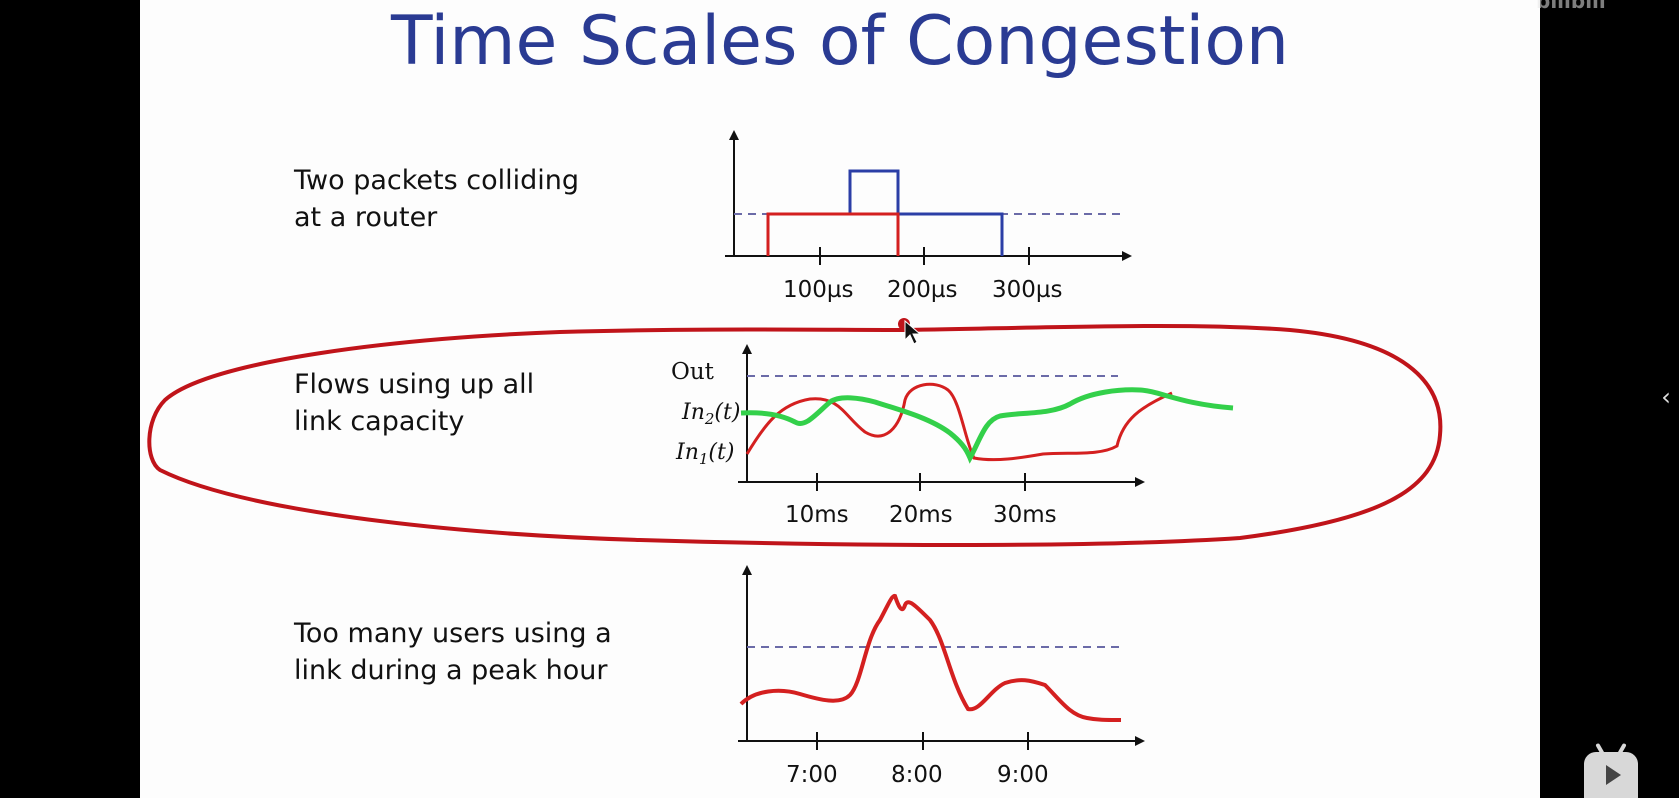 Image resolution: width=1679 pixels, height=798 pixels. Describe the element at coordinates (687, 452) in the screenshot. I see `y-label-in1-base: In` at that location.